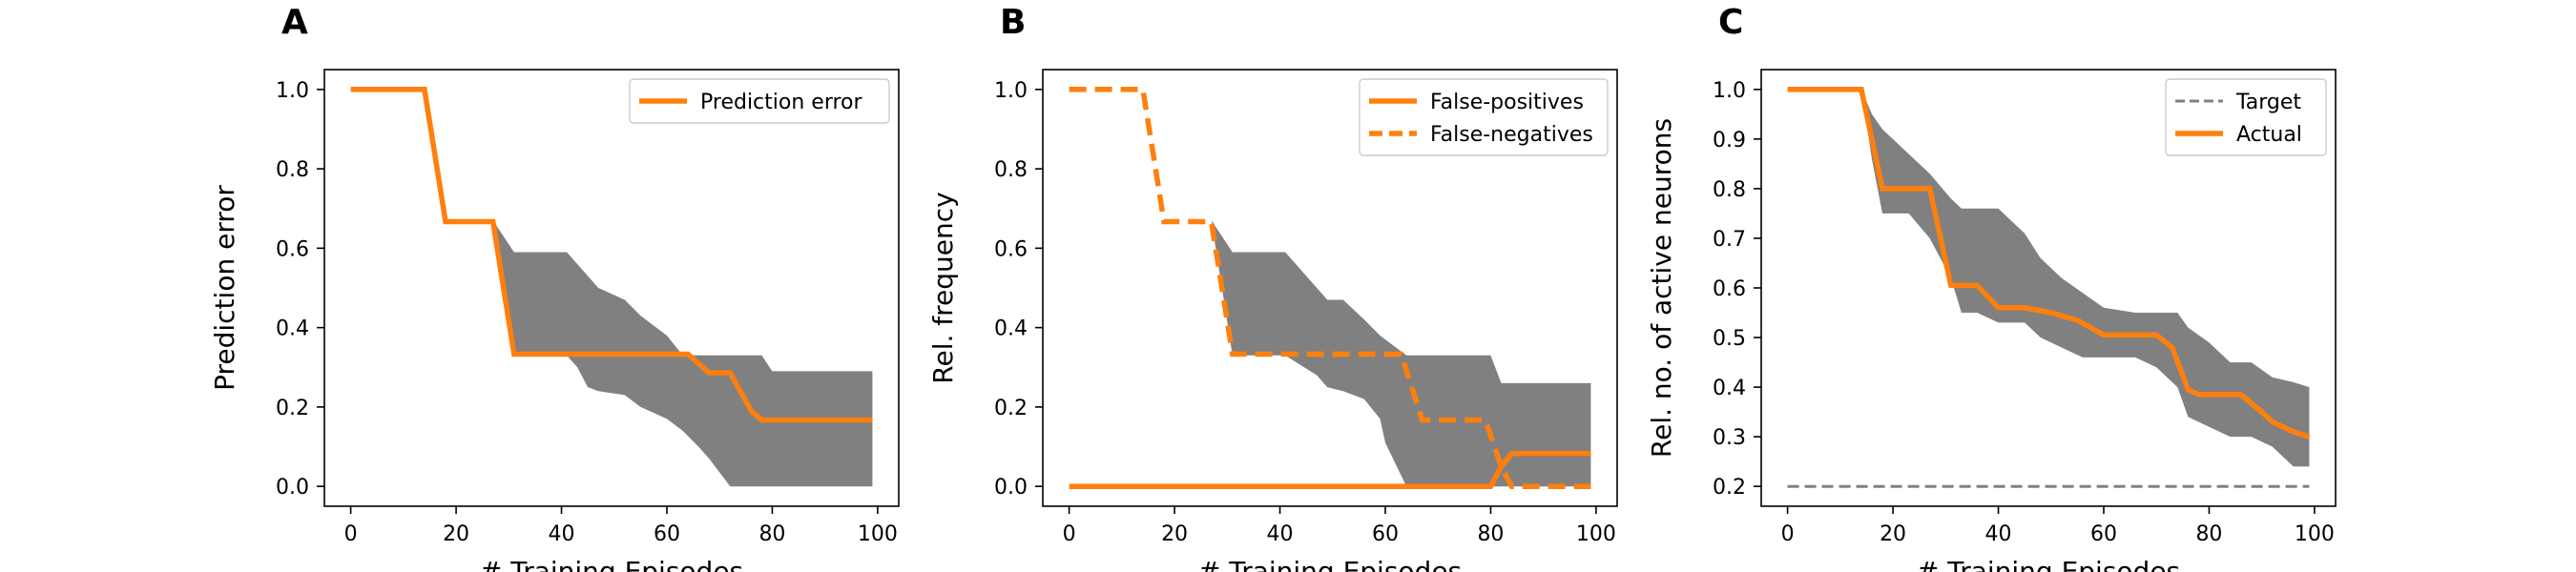 The width and height of the screenshot is (2576, 572). I want to click on legend-label: False-negatives, so click(1511, 135).